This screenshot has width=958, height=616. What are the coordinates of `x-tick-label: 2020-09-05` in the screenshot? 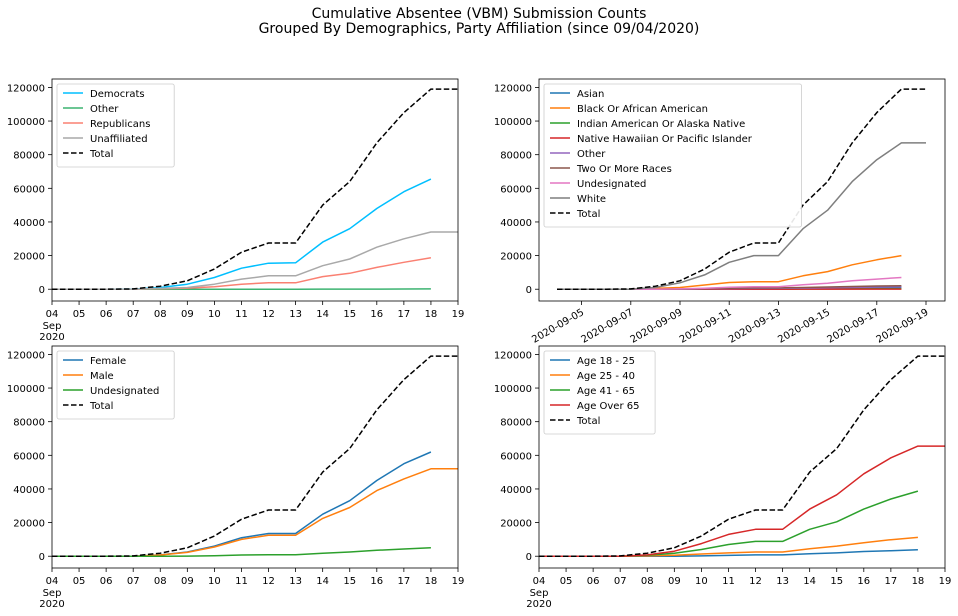 It's located at (558, 326).